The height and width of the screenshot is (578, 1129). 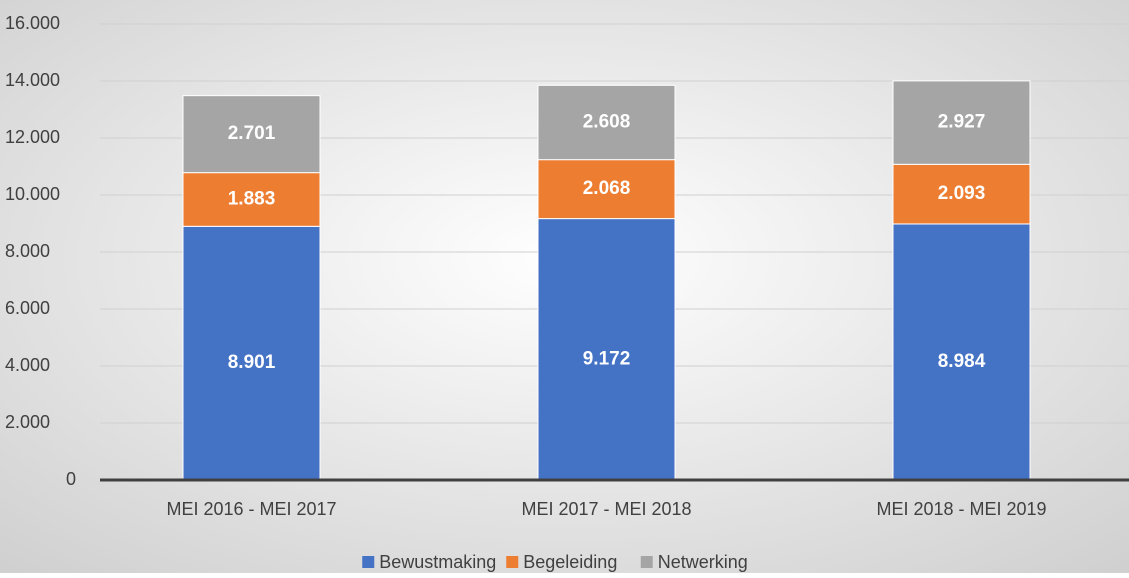 I want to click on y-tick-label: 0, so click(x=71, y=479).